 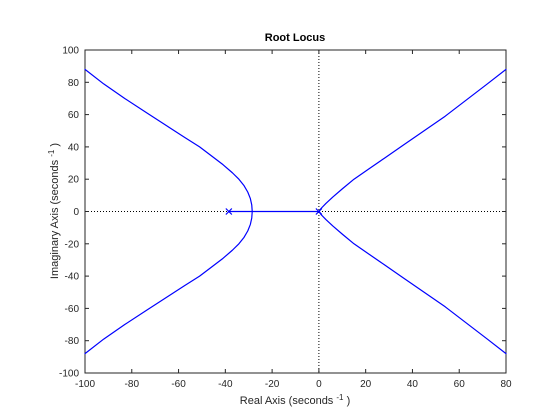 I want to click on x-tick-label-1: -80, so click(x=132, y=384).